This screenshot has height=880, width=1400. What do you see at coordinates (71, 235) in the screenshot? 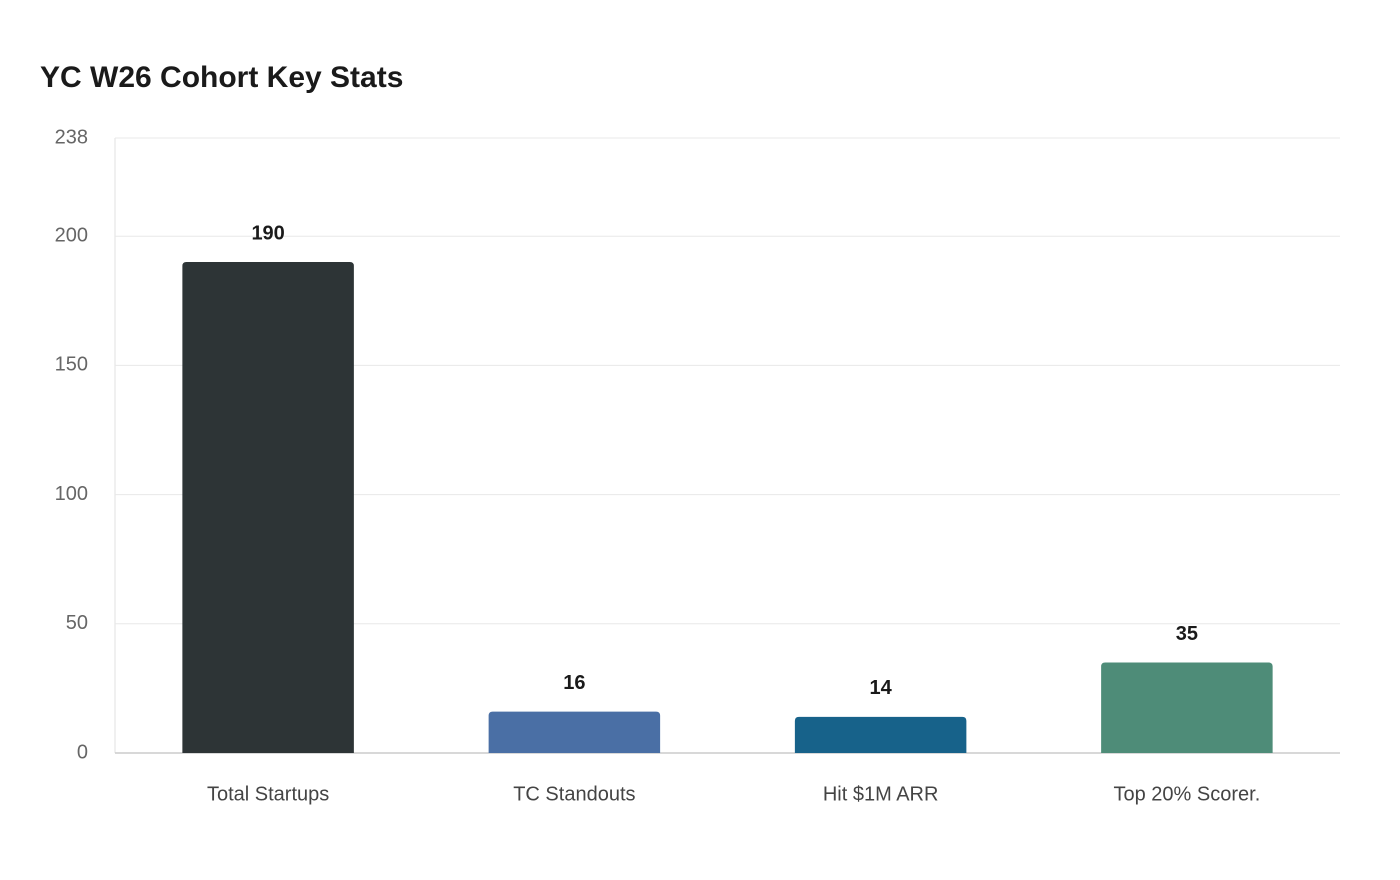
I see `y-tick-label: 200` at bounding box center [71, 235].